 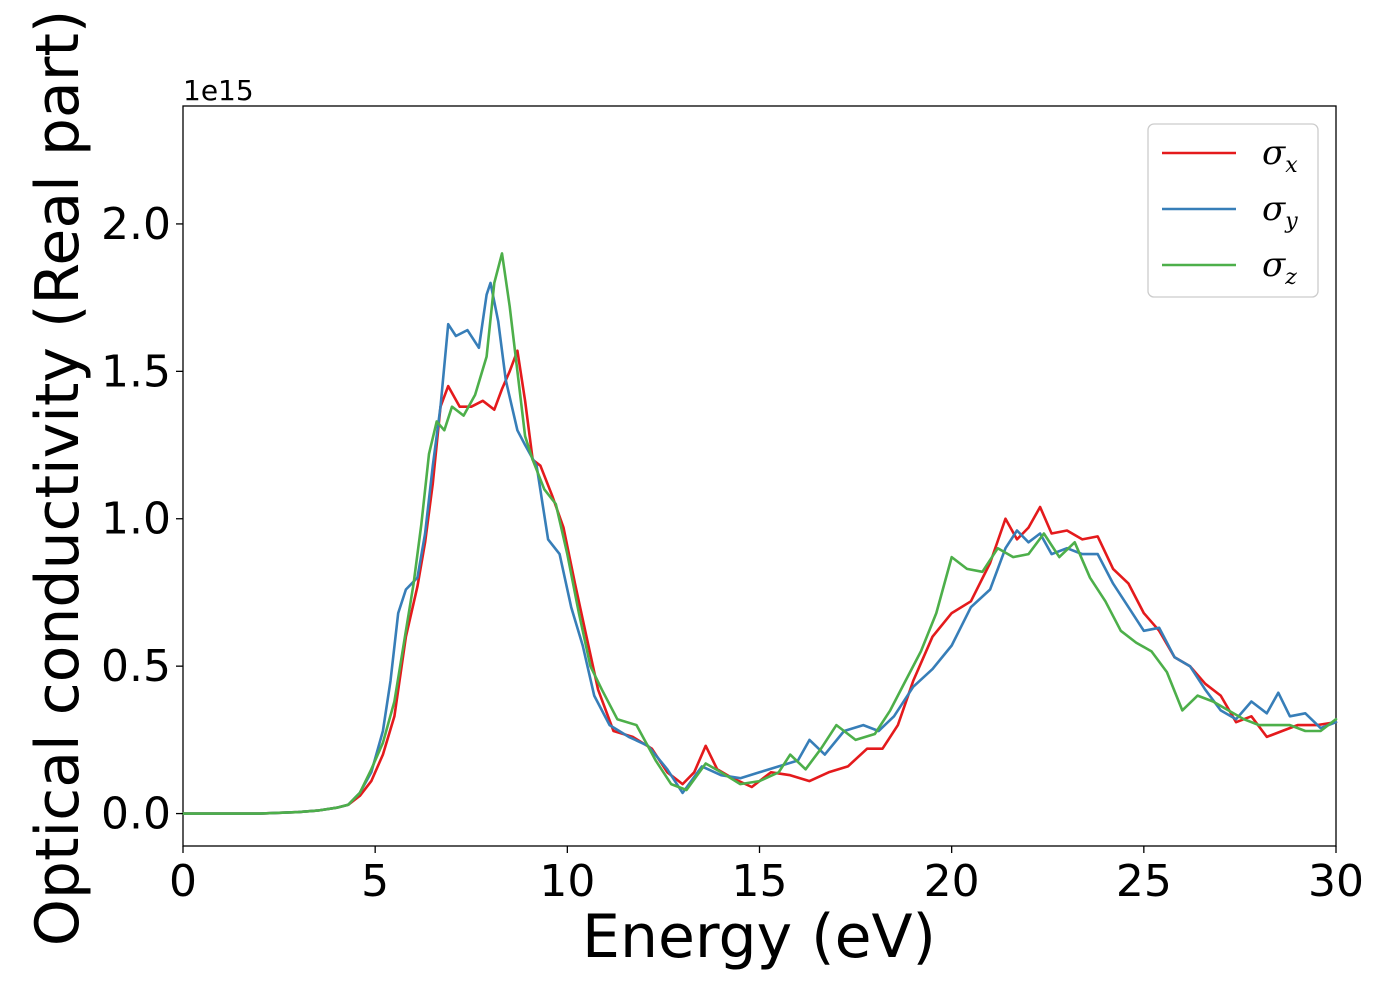 I want to click on x-tick-label: 25, so click(x=1144, y=881).